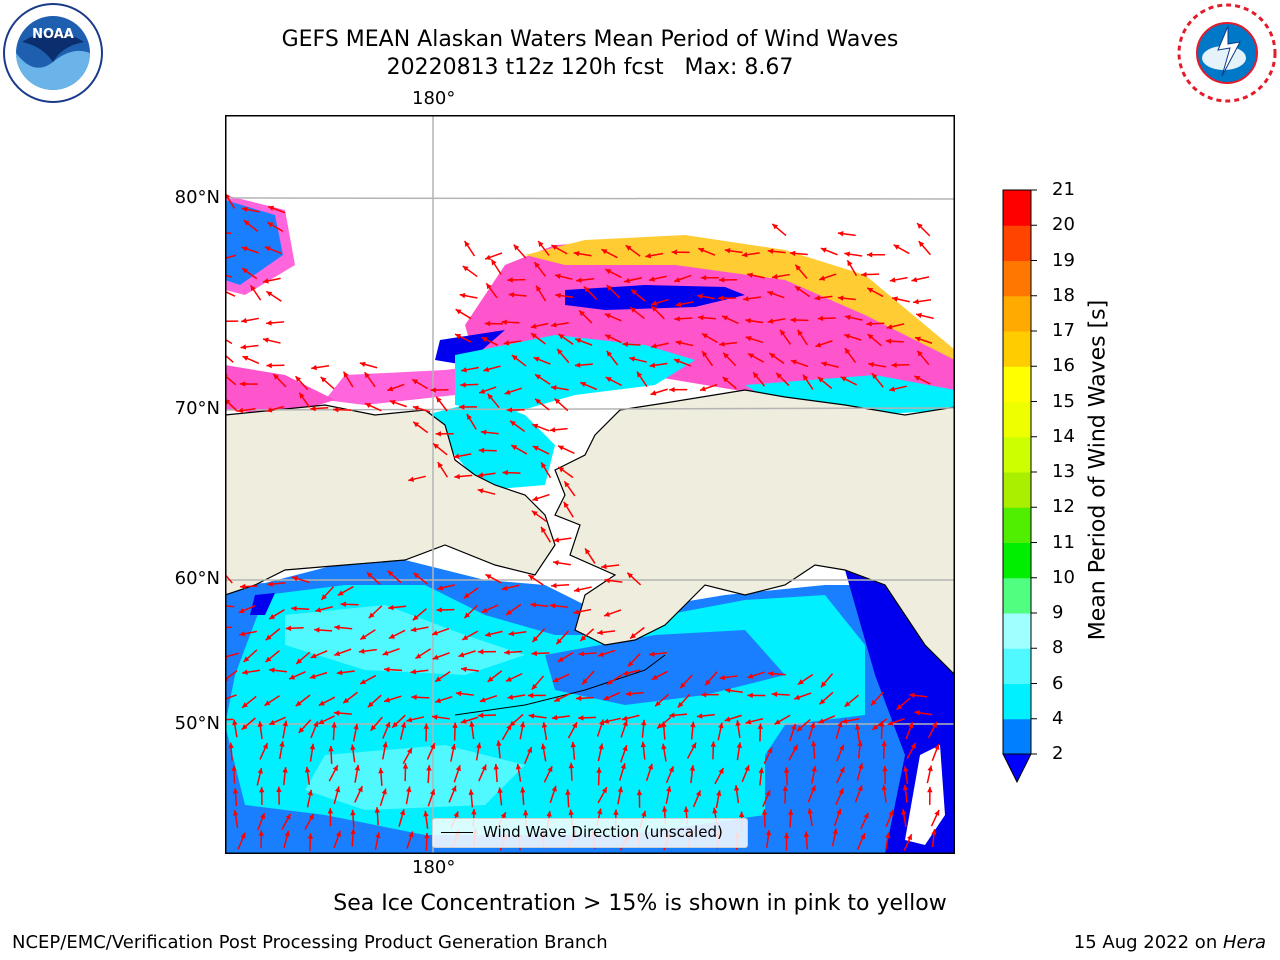 This screenshot has height=960, width=1280. Describe the element at coordinates (197, 408) in the screenshot. I see `lat-label-70: 70°N` at that location.